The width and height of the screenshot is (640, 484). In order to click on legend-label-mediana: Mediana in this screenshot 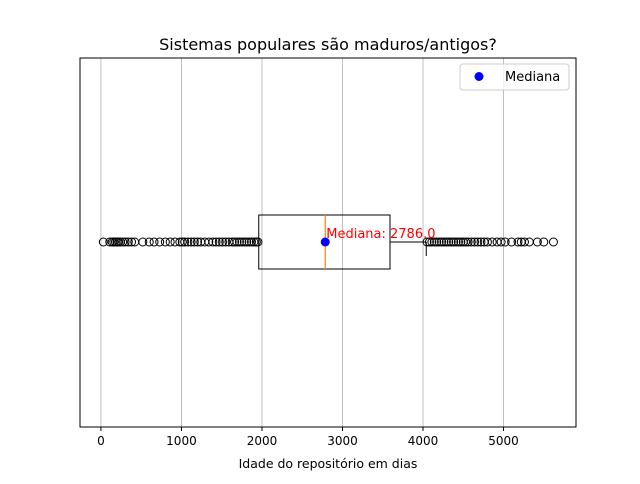, I will do `click(532, 77)`.